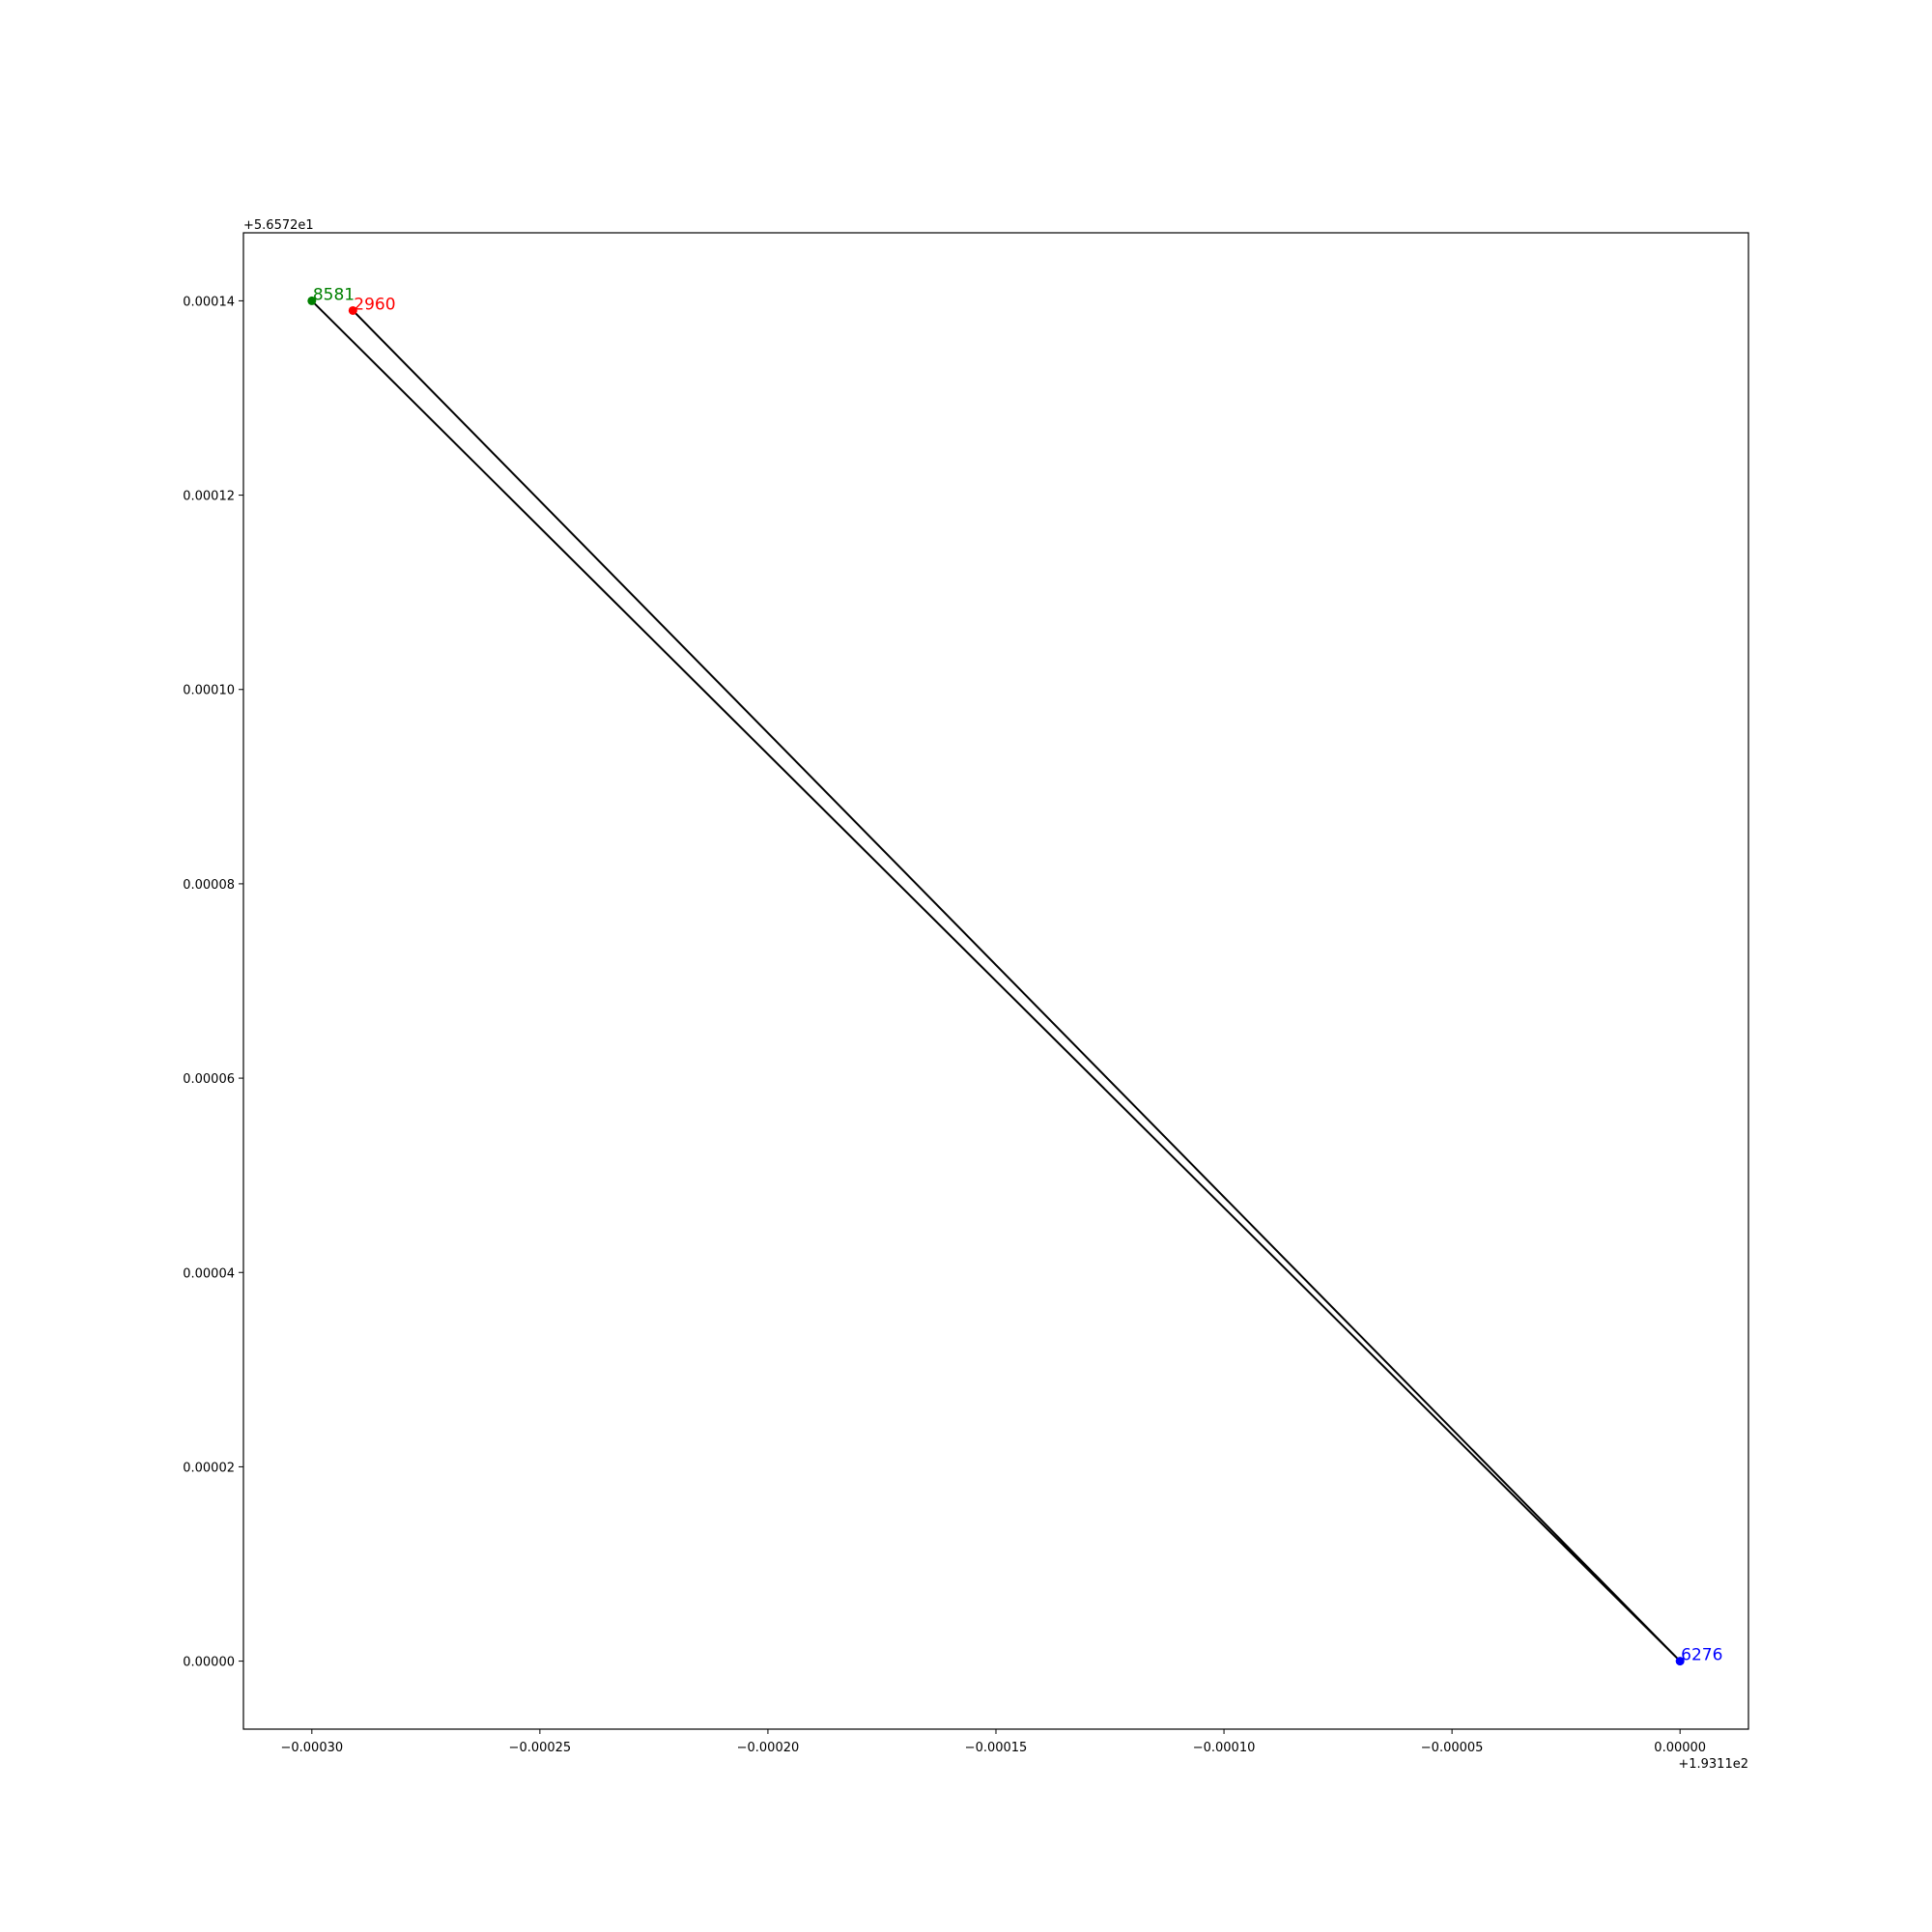 This screenshot has width=1932, height=1932. What do you see at coordinates (209, 1663) in the screenshot?
I see `y-tick-label: 0.00000` at bounding box center [209, 1663].